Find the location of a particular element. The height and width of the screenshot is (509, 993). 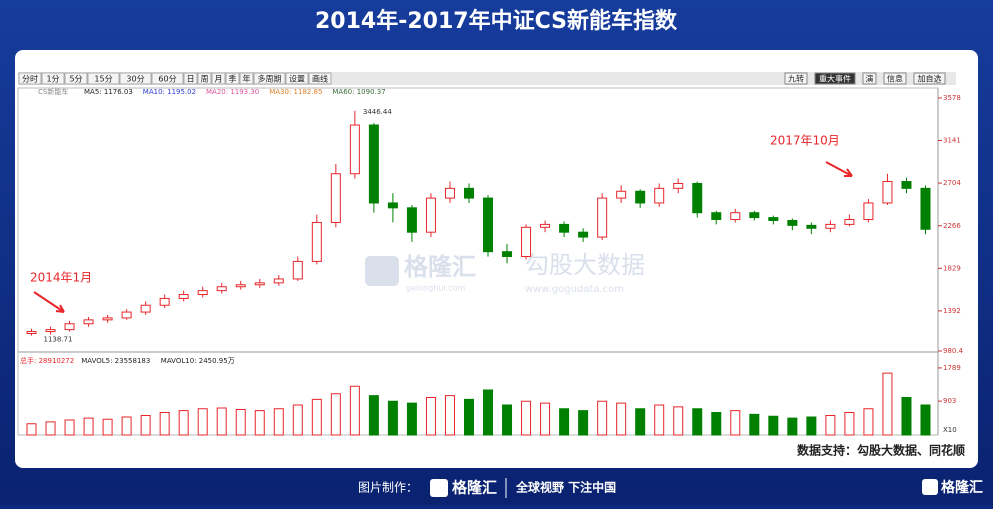

tool-label: 九转 is located at coordinates (796, 79).